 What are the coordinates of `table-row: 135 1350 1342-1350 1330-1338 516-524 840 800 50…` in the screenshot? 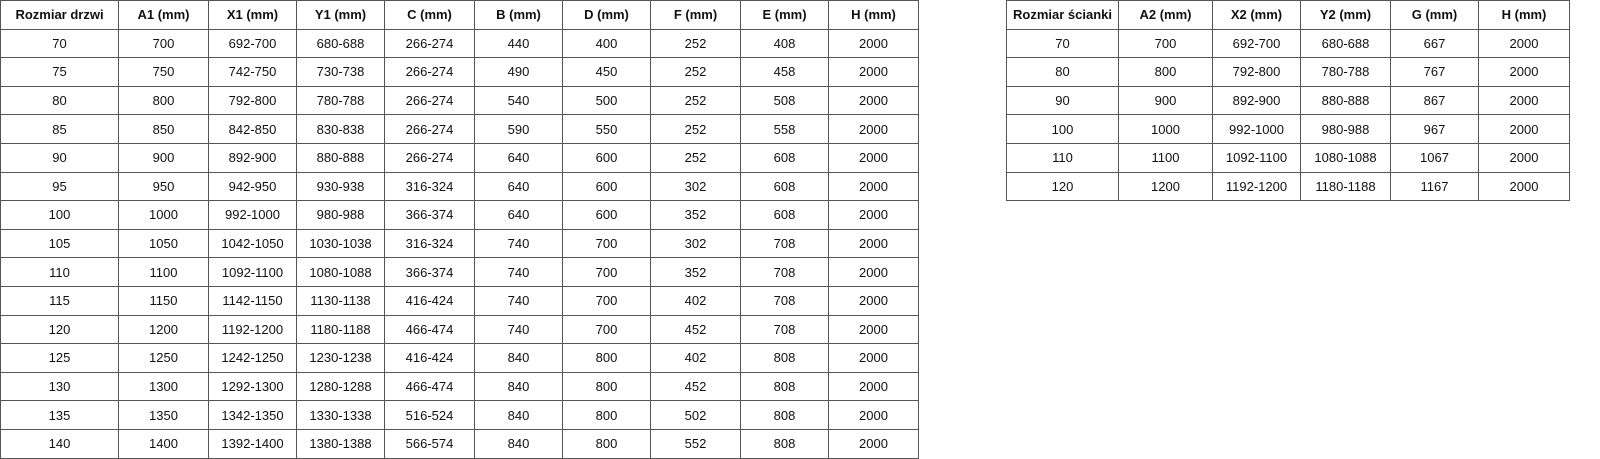 It's located at (459, 415).